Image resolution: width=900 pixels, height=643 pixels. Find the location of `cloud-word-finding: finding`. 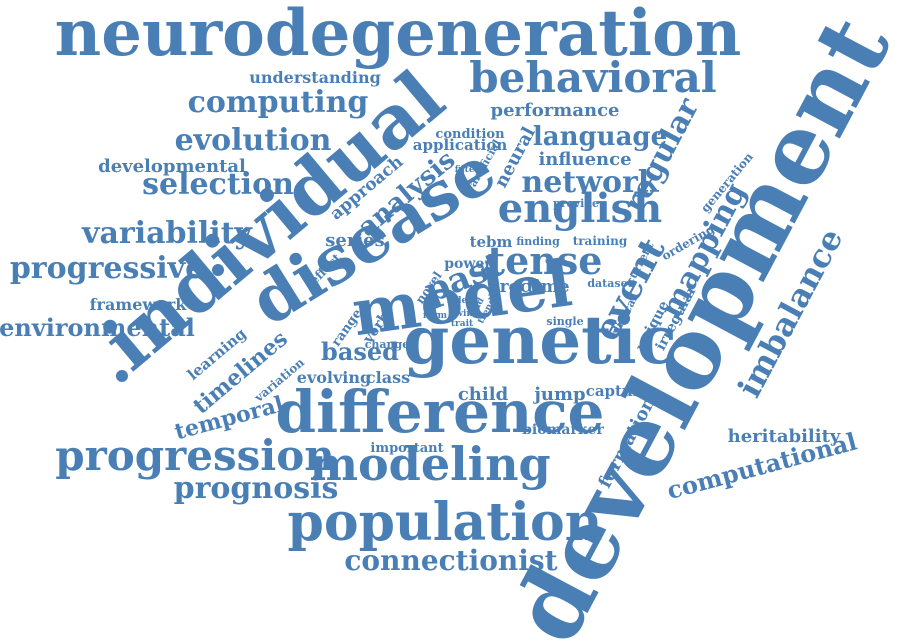

cloud-word-finding: finding is located at coordinates (538, 241).